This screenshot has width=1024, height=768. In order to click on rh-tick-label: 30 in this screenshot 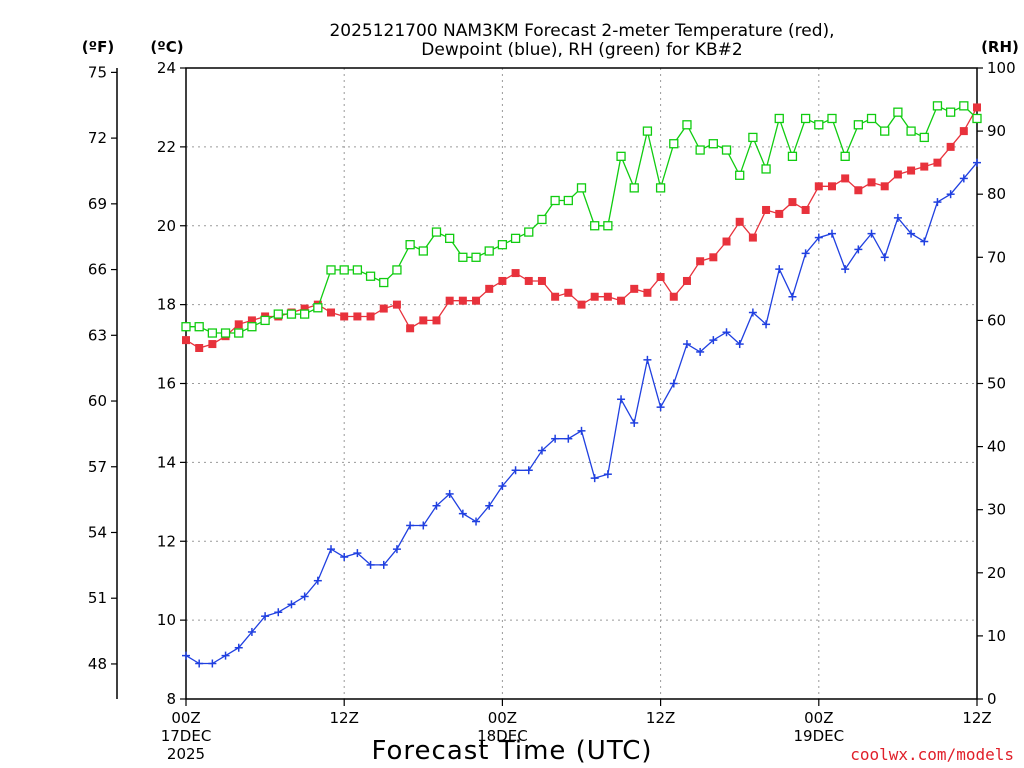, I will do `click(996, 510)`.